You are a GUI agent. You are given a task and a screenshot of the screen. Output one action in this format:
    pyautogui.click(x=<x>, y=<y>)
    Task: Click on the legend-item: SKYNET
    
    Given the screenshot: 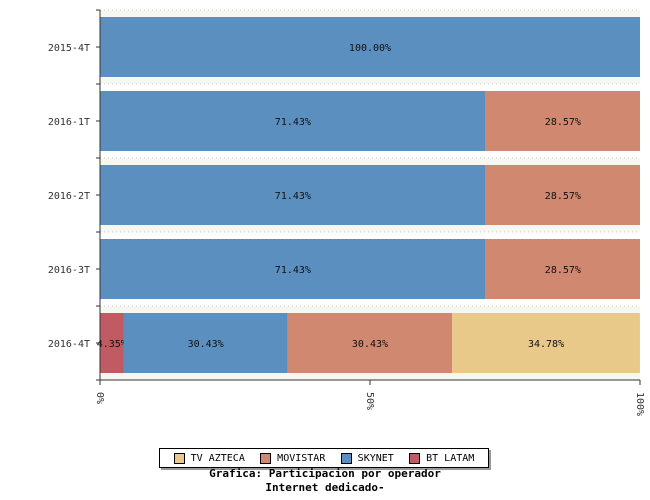 What is the action you would take?
    pyautogui.click(x=367, y=458)
    